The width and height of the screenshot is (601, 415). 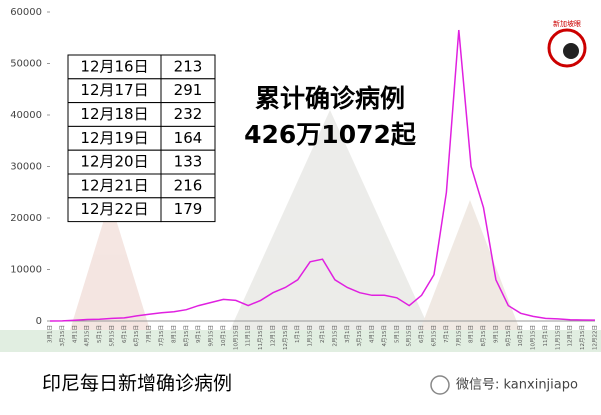 What do you see at coordinates (297, 334) in the screenshot?
I see `x-tick-label: 1月1日` at bounding box center [297, 334].